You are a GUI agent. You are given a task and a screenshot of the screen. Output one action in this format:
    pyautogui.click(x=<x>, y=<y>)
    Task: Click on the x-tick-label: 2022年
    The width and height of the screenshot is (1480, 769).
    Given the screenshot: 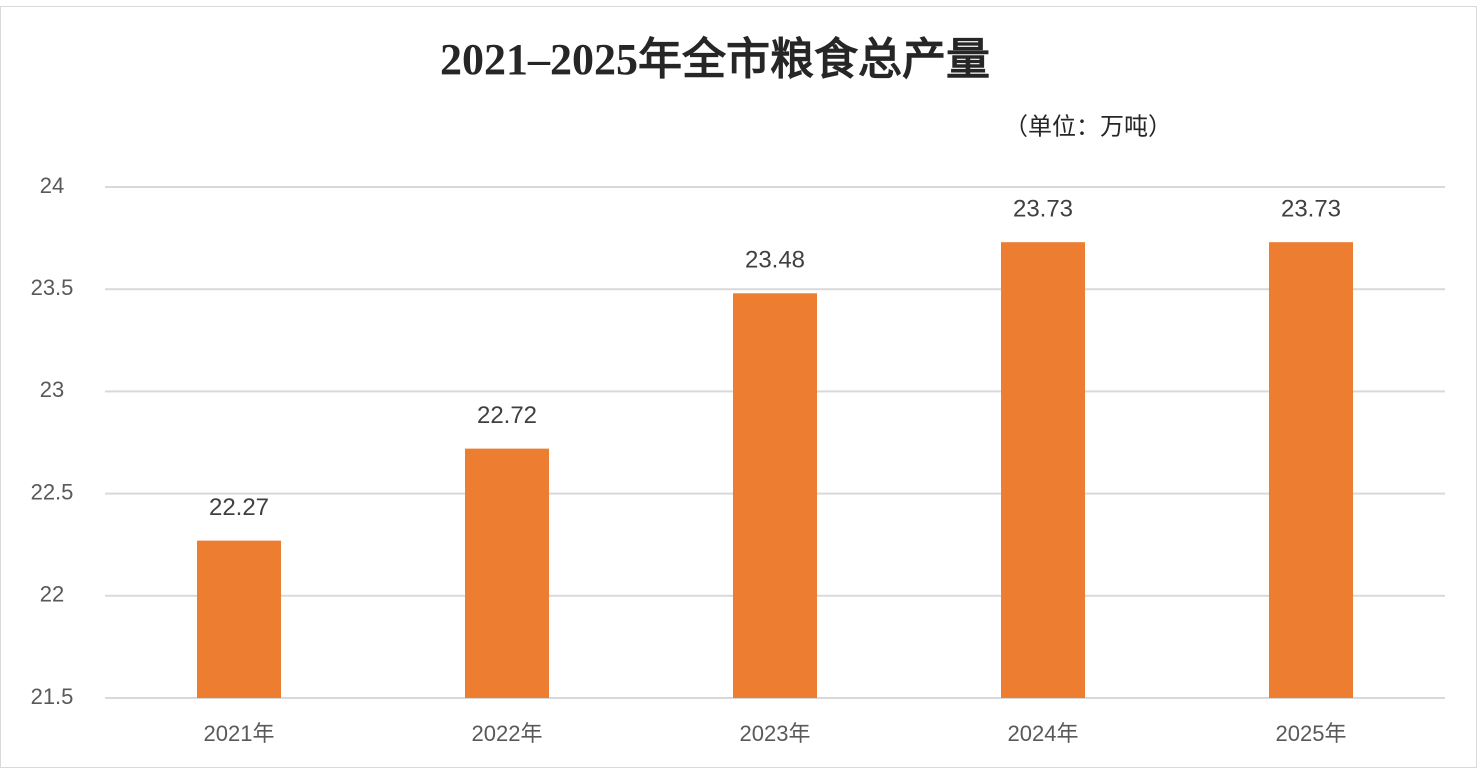 What is the action you would take?
    pyautogui.click(x=507, y=733)
    